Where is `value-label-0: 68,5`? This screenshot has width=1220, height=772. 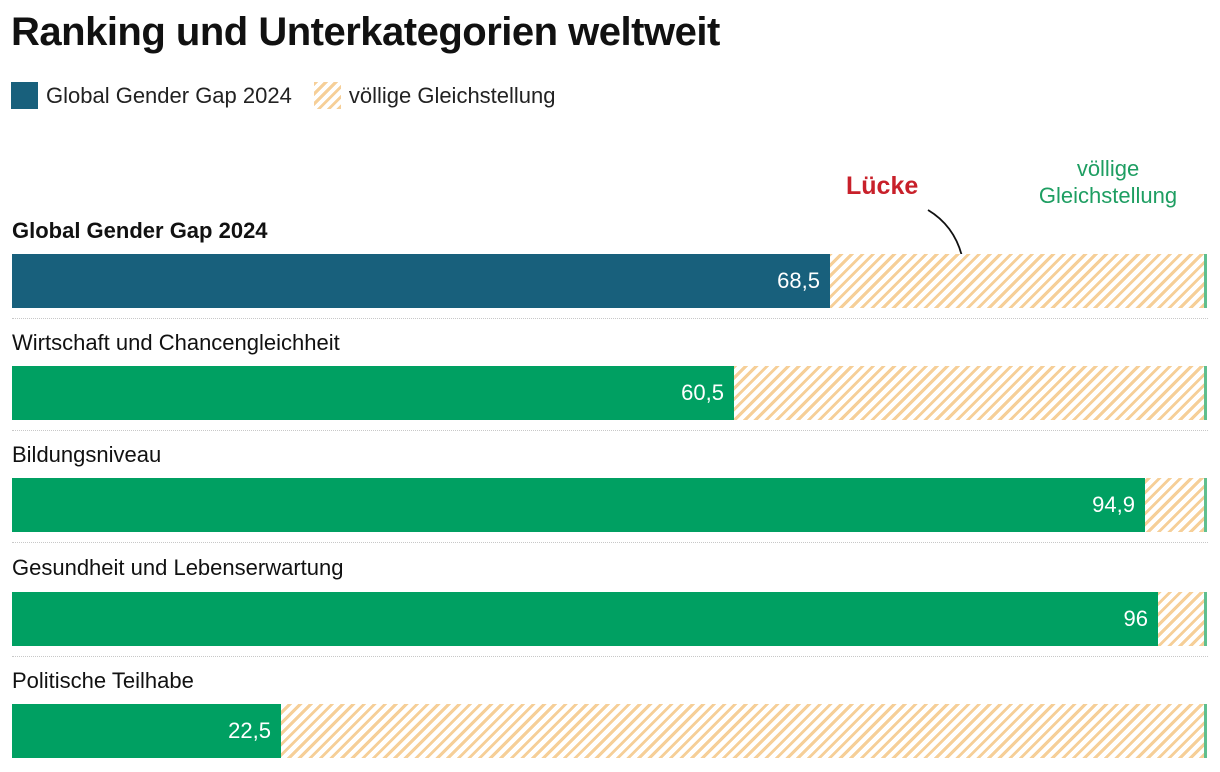 value-label-0: 68,5 is located at coordinates (798, 280).